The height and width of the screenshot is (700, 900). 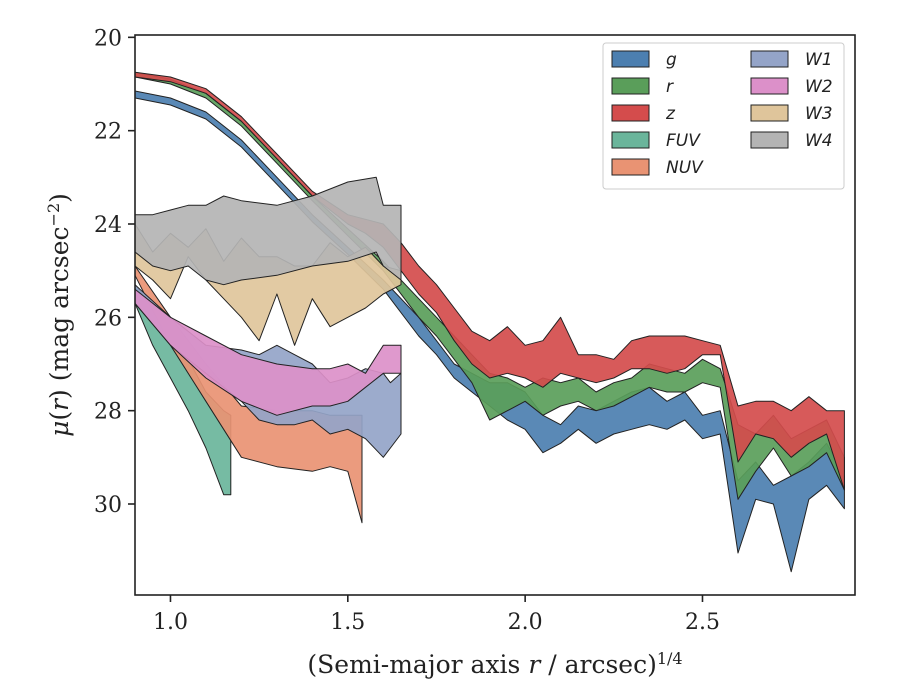 I want to click on band-w2, so click(x=268, y=352).